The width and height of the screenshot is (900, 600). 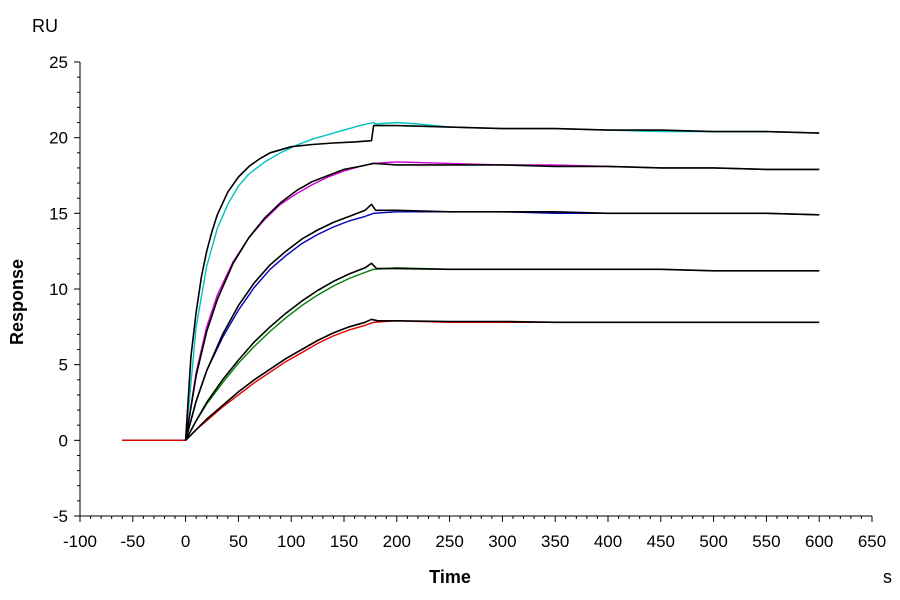 I want to click on x-axis-title: Time, so click(x=450, y=577).